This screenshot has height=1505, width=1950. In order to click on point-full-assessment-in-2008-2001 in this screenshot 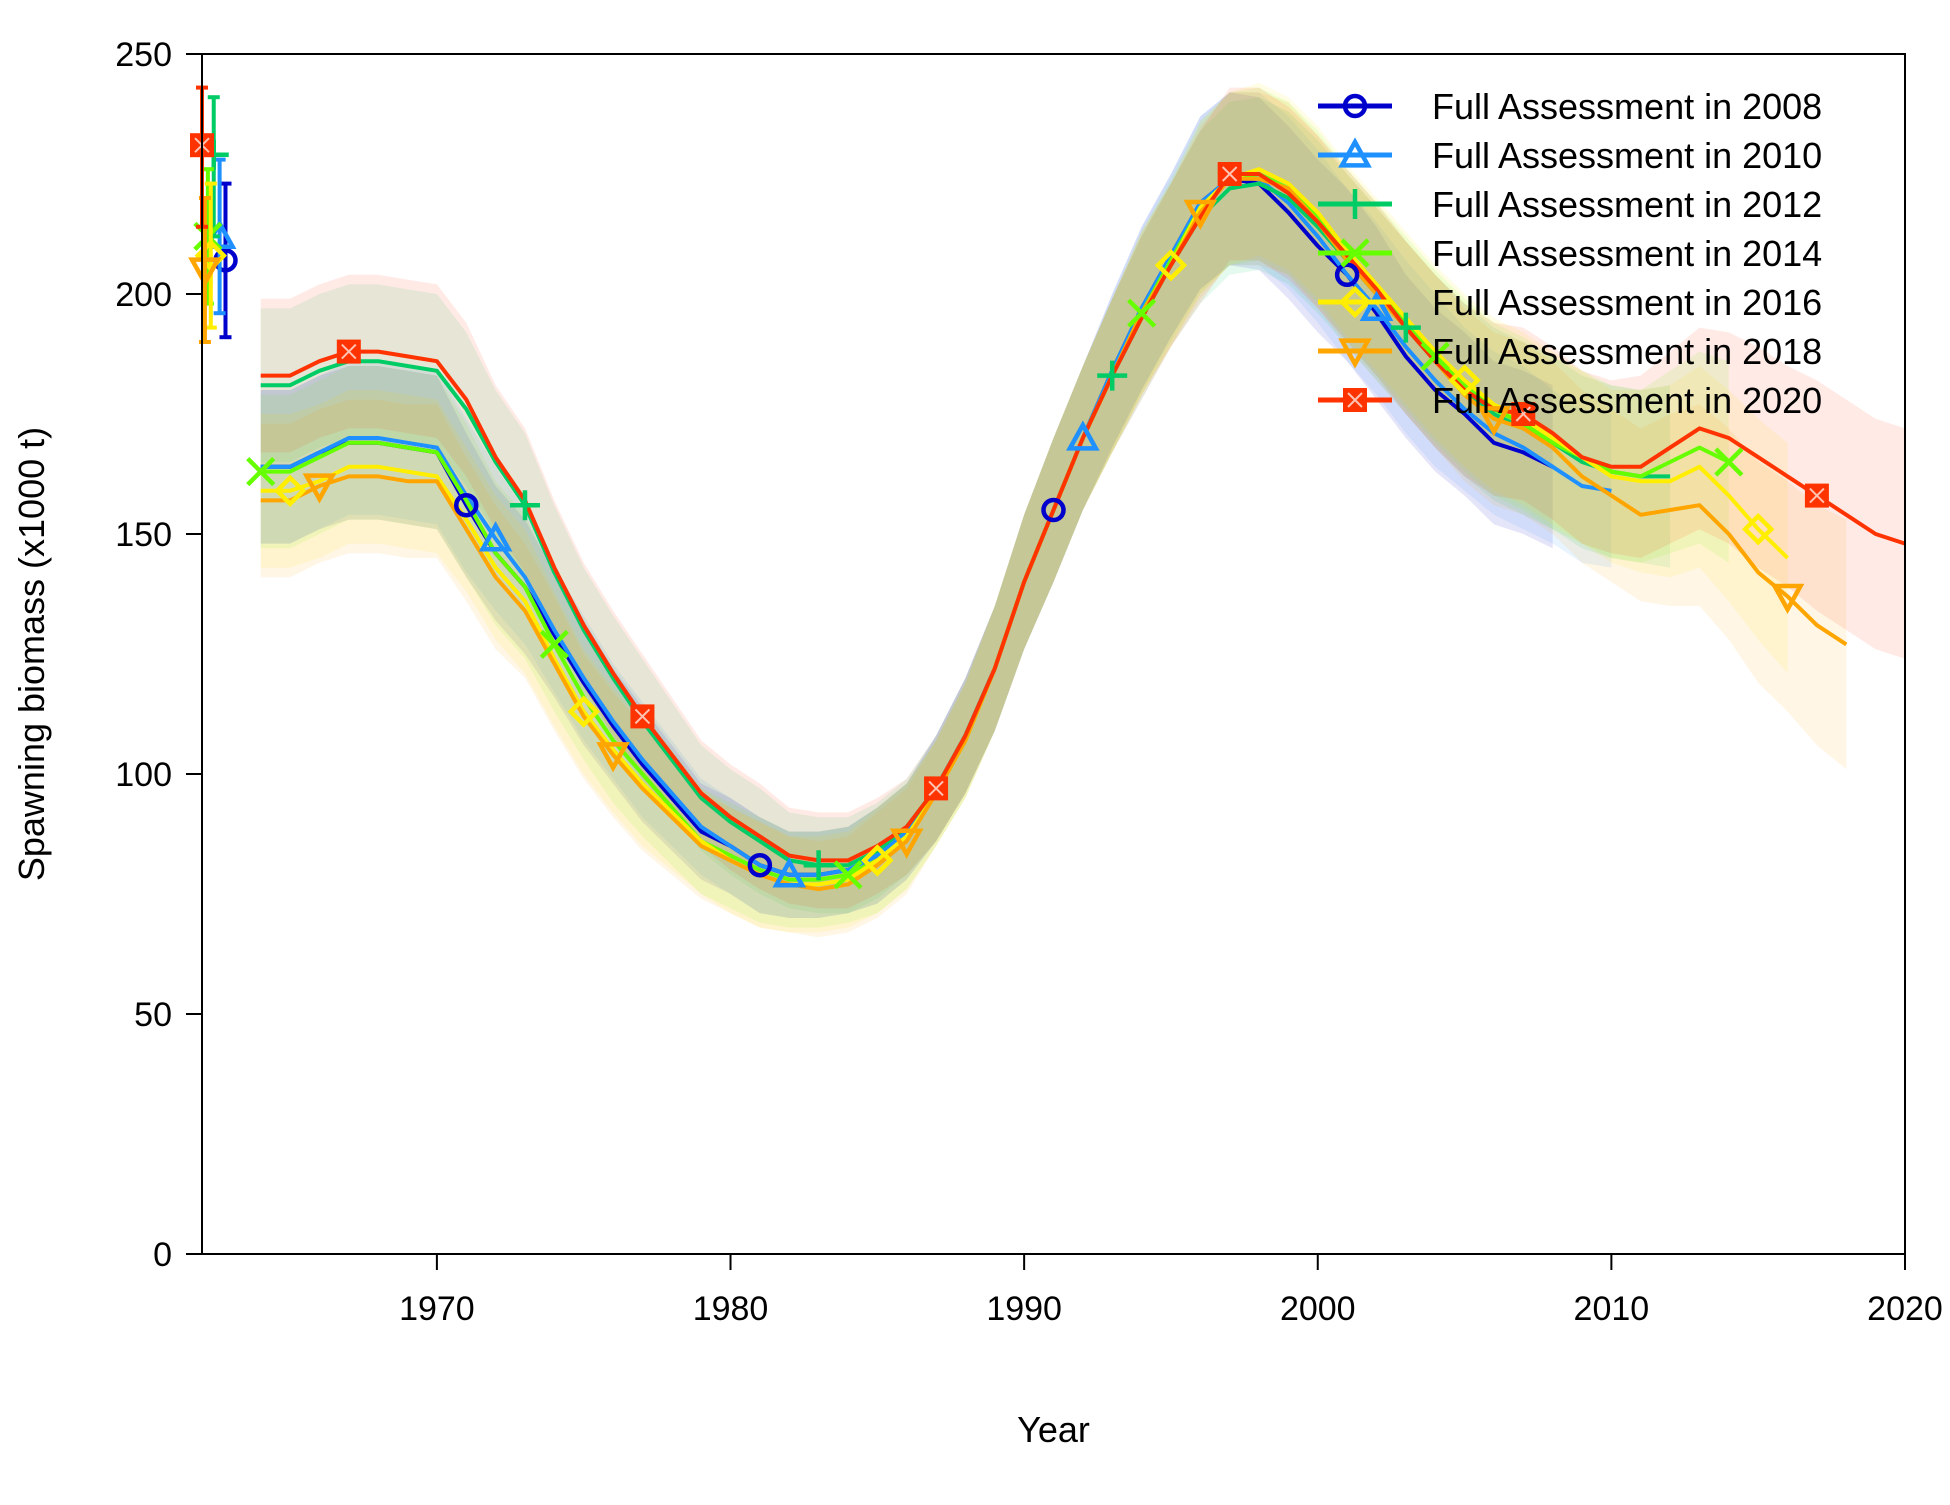, I will do `click(1347, 275)`.